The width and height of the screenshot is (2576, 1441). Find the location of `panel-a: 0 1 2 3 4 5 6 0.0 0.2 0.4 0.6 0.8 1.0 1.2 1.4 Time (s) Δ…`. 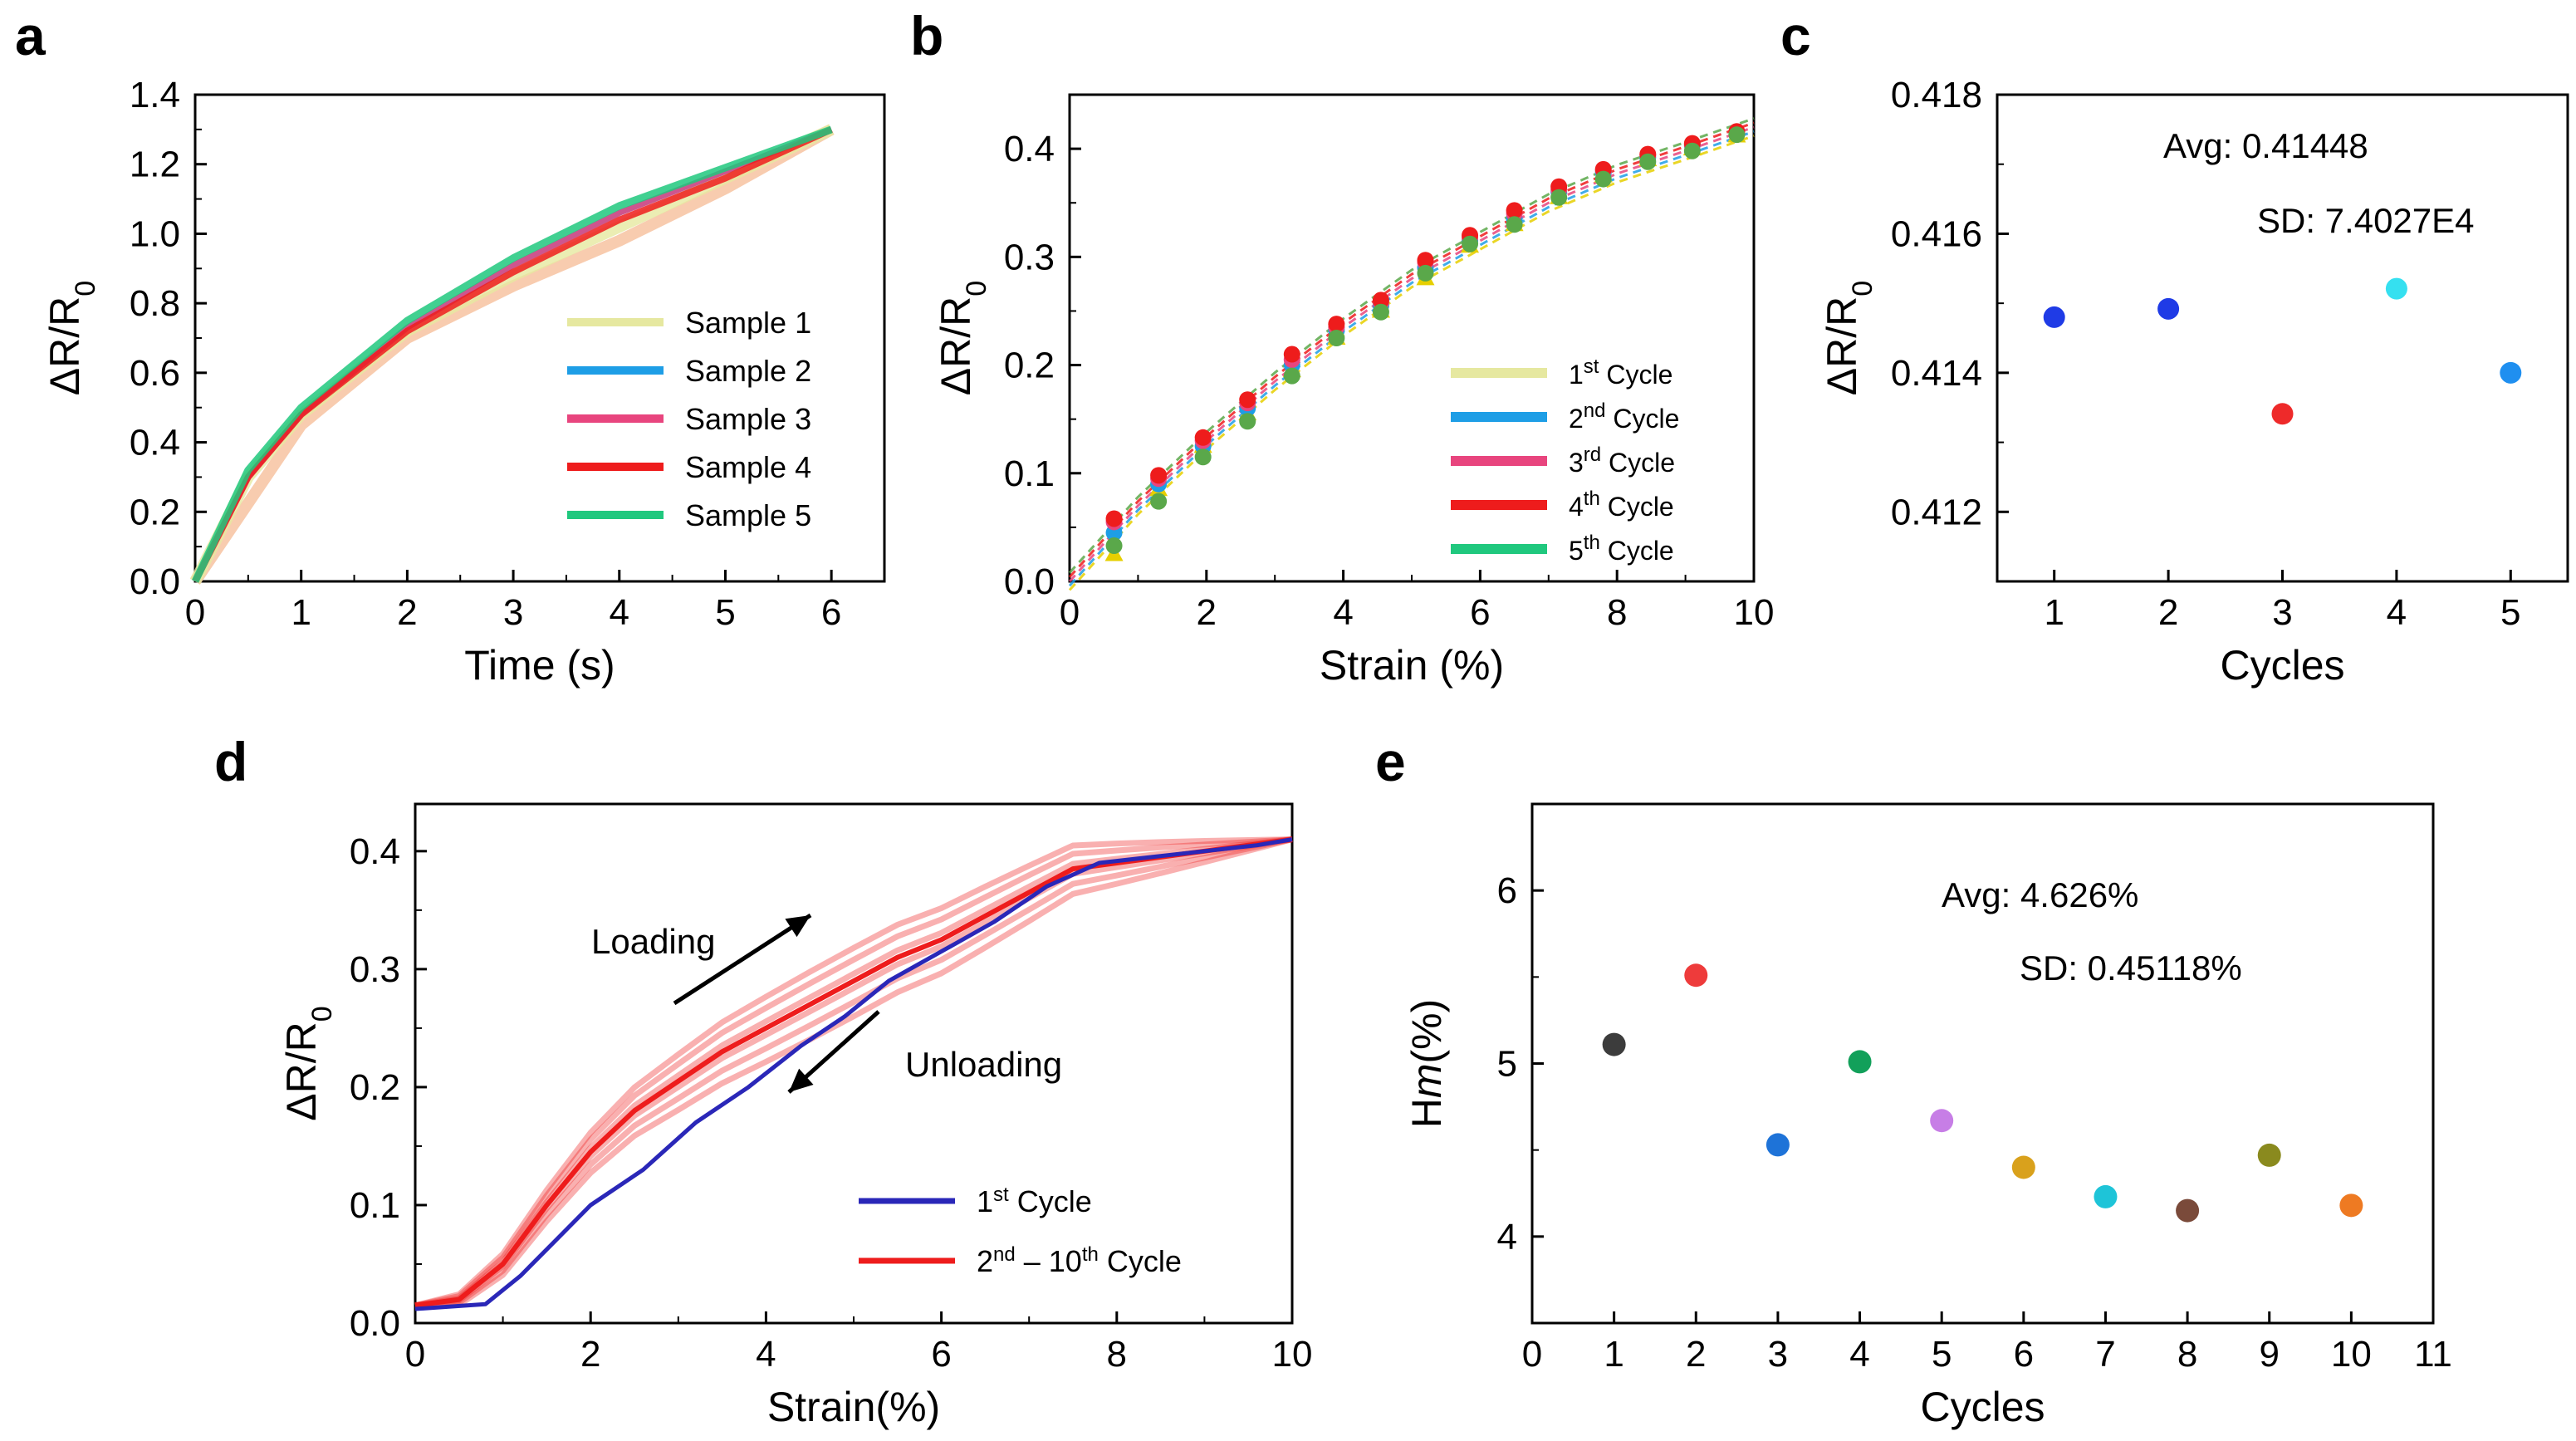

panel-a: 0 1 2 3 4 5 6 0.0 0.2 0.4 0.6 0.8 1.0 1.2 1.4 Time (s) Δ… is located at coordinates (464, 382).